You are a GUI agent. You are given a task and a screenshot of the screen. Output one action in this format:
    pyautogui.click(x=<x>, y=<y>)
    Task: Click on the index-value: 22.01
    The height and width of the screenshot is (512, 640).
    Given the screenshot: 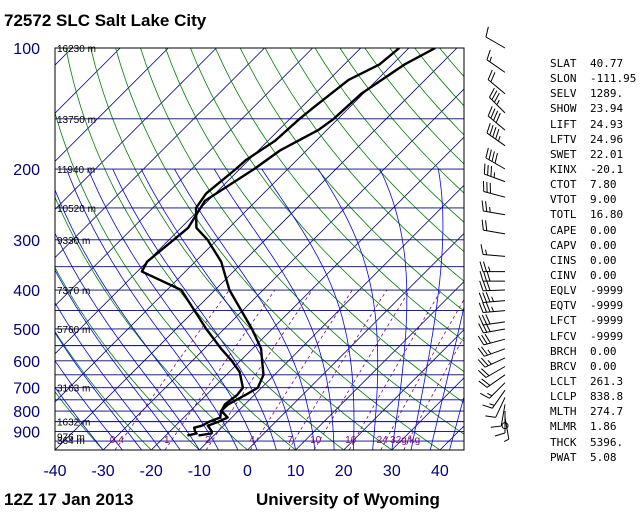 What is the action you would take?
    pyautogui.click(x=607, y=154)
    